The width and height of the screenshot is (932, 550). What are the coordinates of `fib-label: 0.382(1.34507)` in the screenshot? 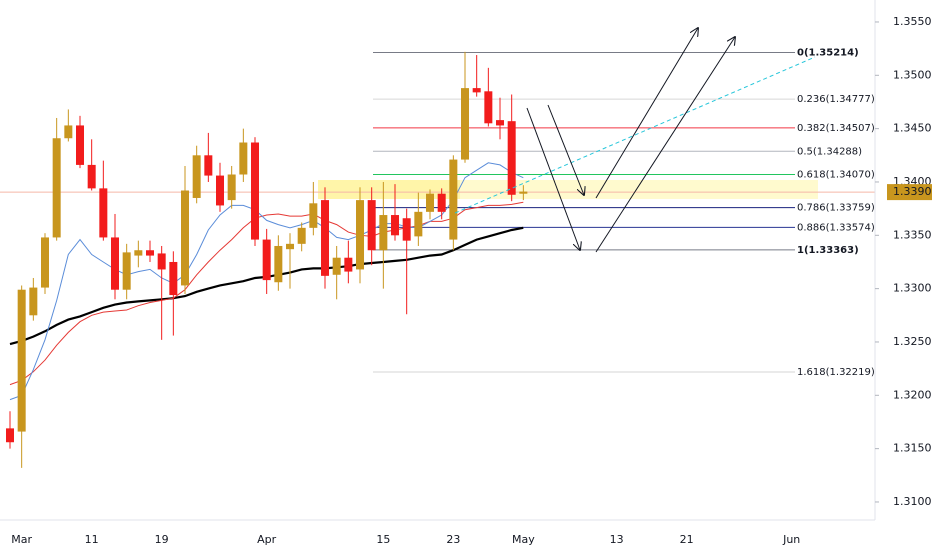 It's located at (836, 128).